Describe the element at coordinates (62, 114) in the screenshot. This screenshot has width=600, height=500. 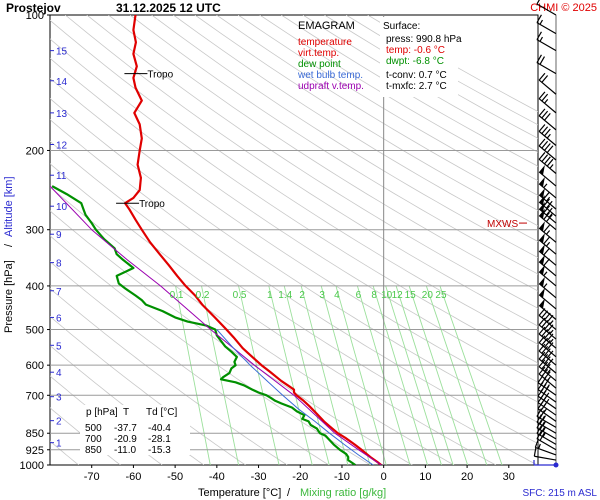
I see `altitude-tick-label: 13` at that location.